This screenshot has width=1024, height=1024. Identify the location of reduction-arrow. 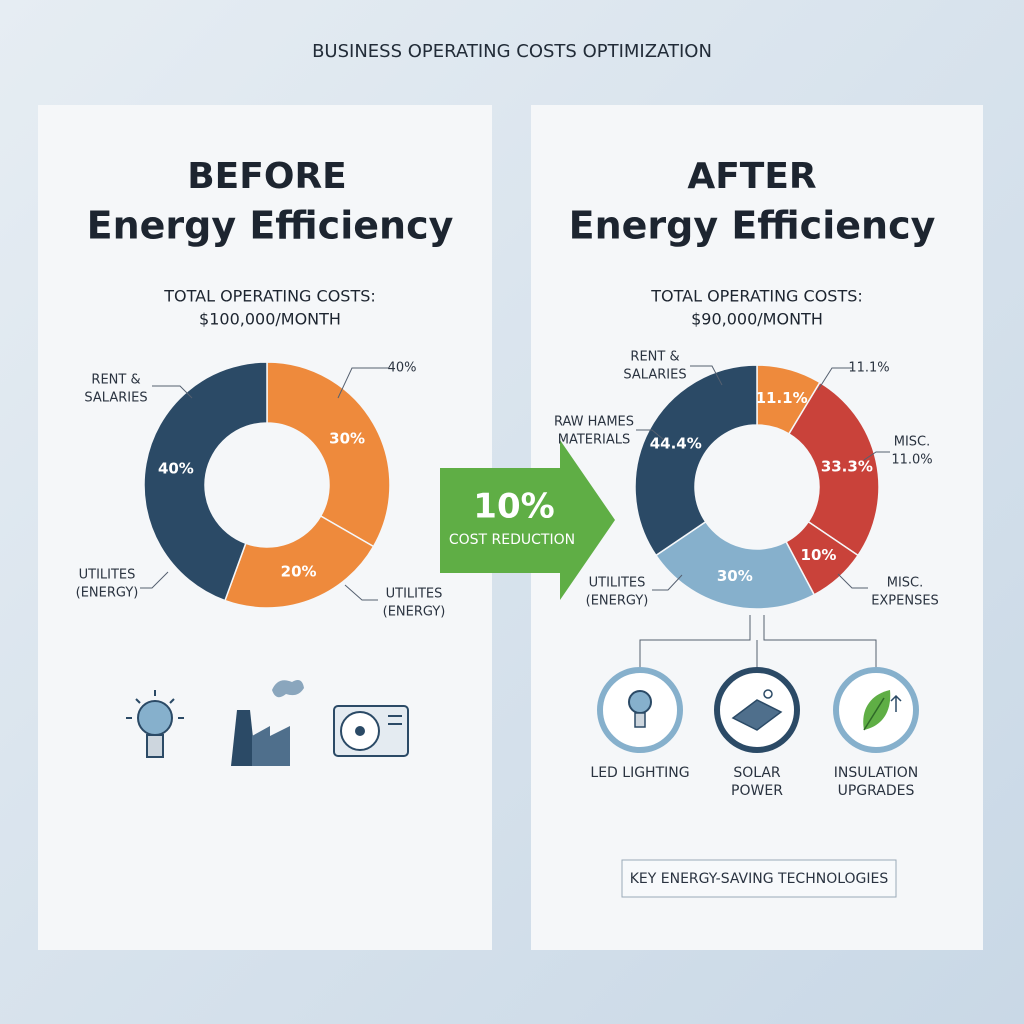
(527, 520).